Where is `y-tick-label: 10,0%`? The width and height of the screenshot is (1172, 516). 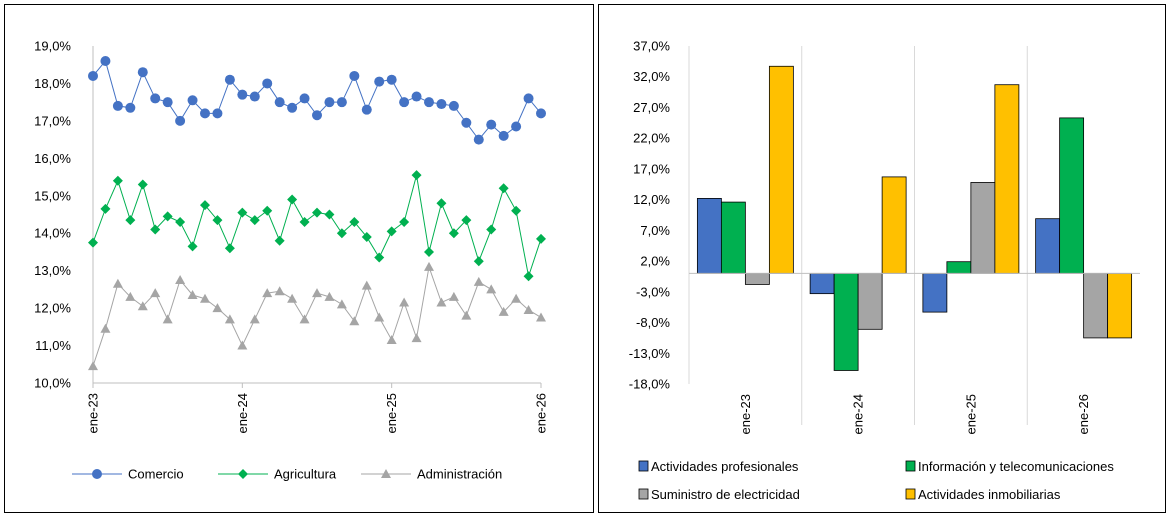
y-tick-label: 10,0% is located at coordinates (52, 383).